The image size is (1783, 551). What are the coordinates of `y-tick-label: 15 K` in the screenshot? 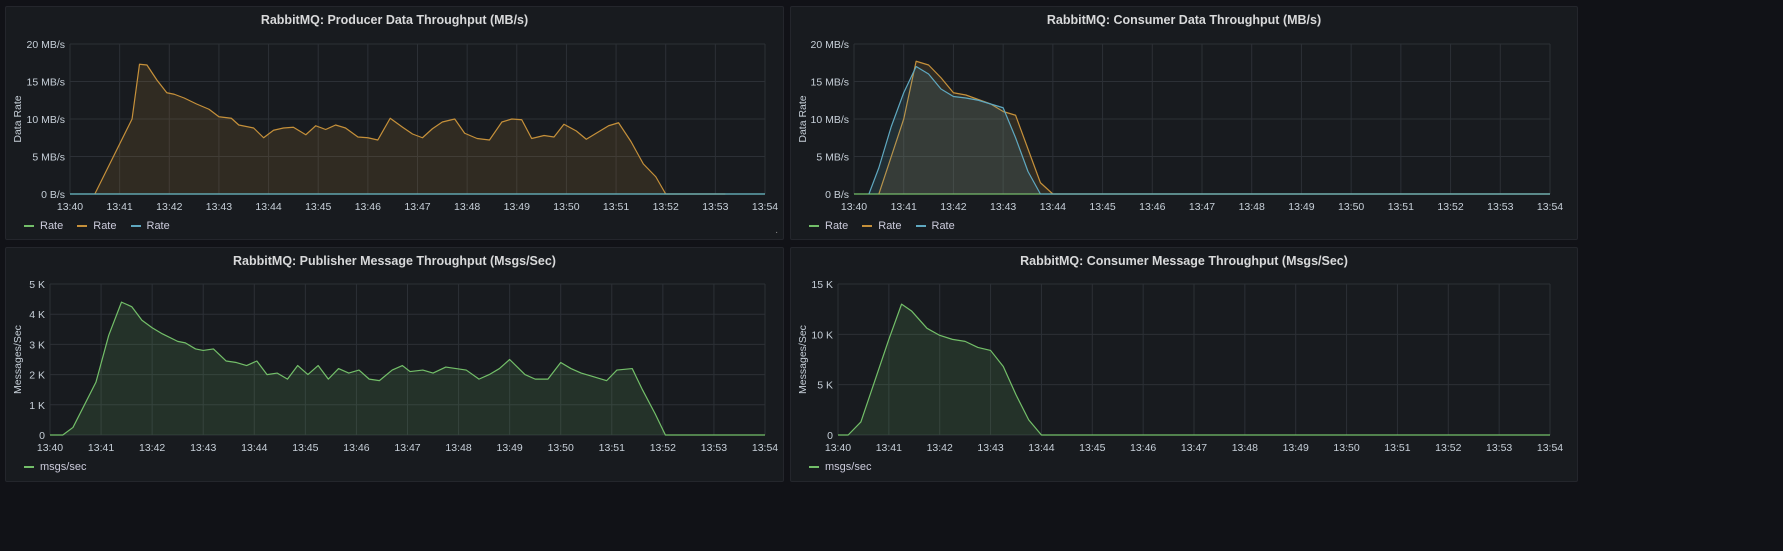 It's located at (822, 285).